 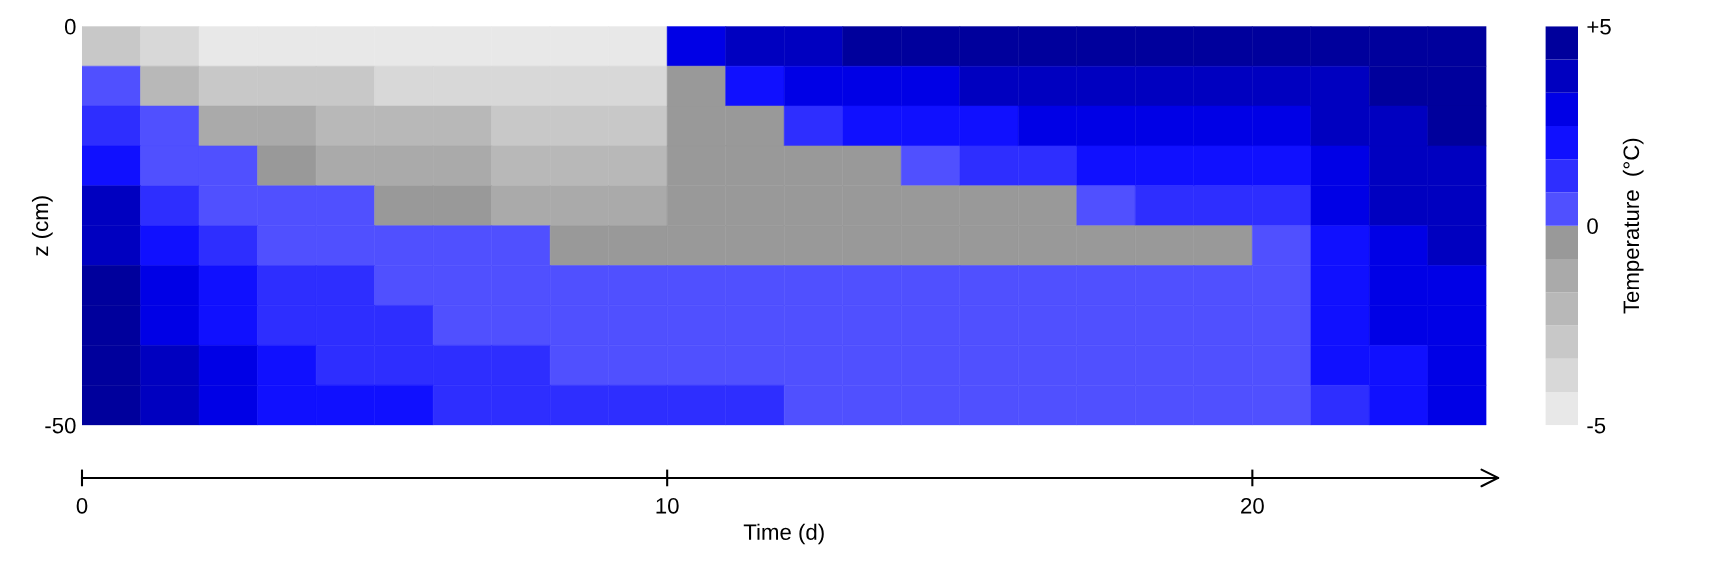 What do you see at coordinates (60, 425) in the screenshot?
I see `y-tick-label: -50` at bounding box center [60, 425].